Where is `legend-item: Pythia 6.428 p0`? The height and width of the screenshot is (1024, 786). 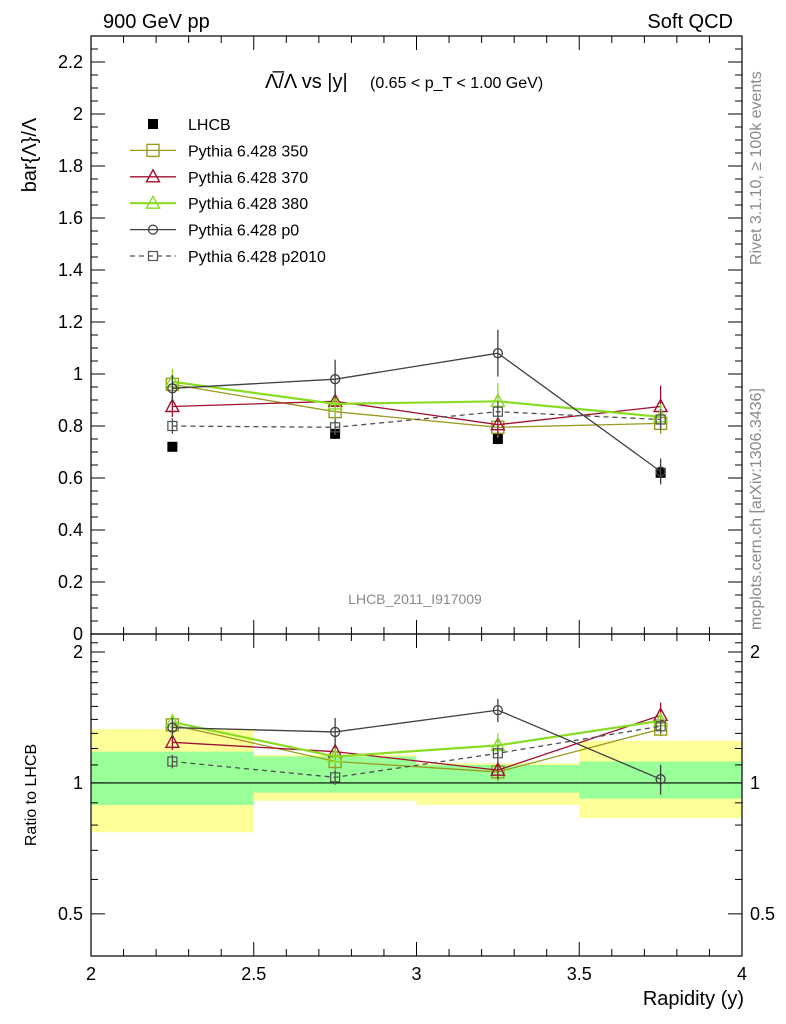
legend-item: Pythia 6.428 p0 is located at coordinates (214, 231).